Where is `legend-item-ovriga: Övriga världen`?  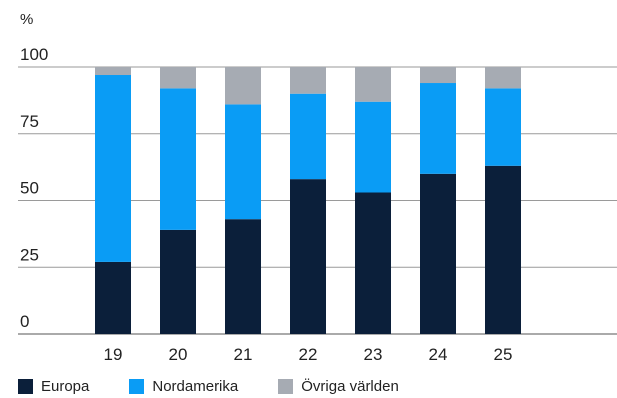 legend-item-ovriga: Övriga världen is located at coordinates (338, 386).